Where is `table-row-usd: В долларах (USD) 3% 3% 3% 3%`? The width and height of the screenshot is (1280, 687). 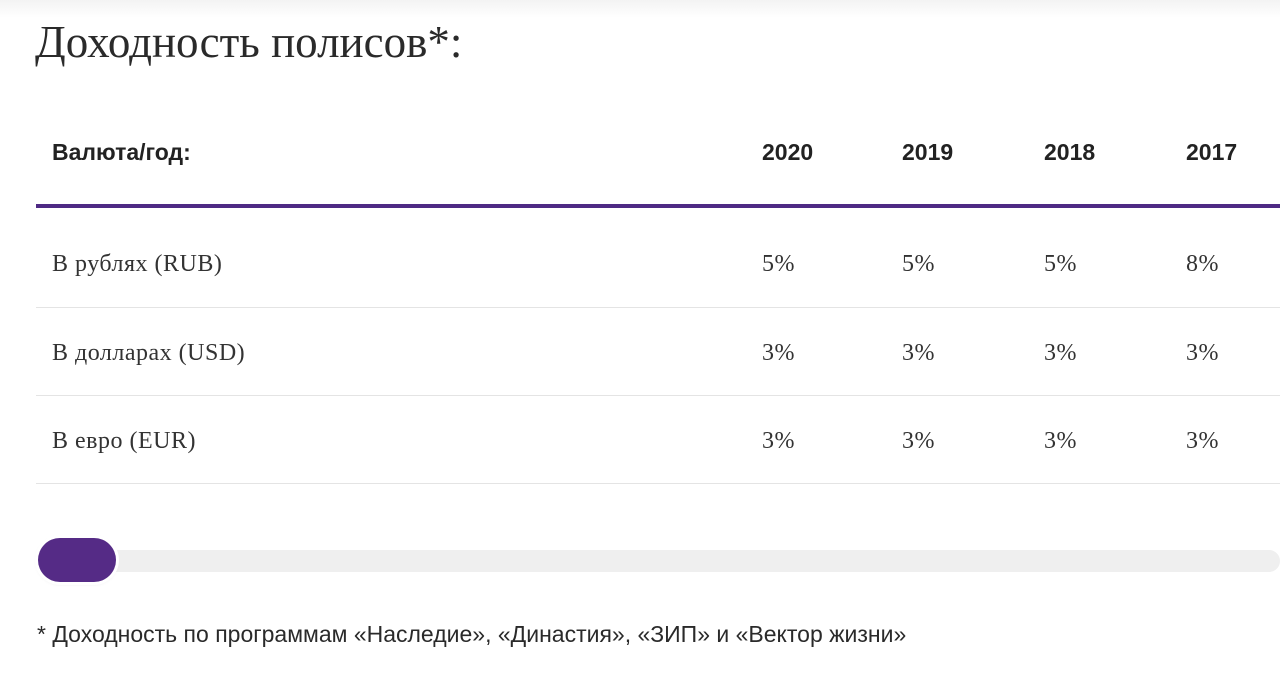 table-row-usd: В долларах (USD) 3% 3% 3% 3% is located at coordinates (658, 352).